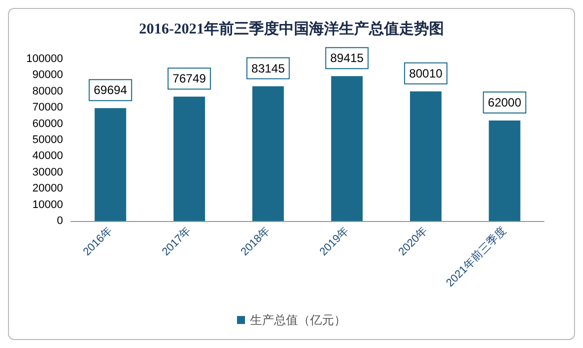 The height and width of the screenshot is (348, 583). Describe the element at coordinates (189, 79) in the screenshot. I see `data-label: 76749` at that location.